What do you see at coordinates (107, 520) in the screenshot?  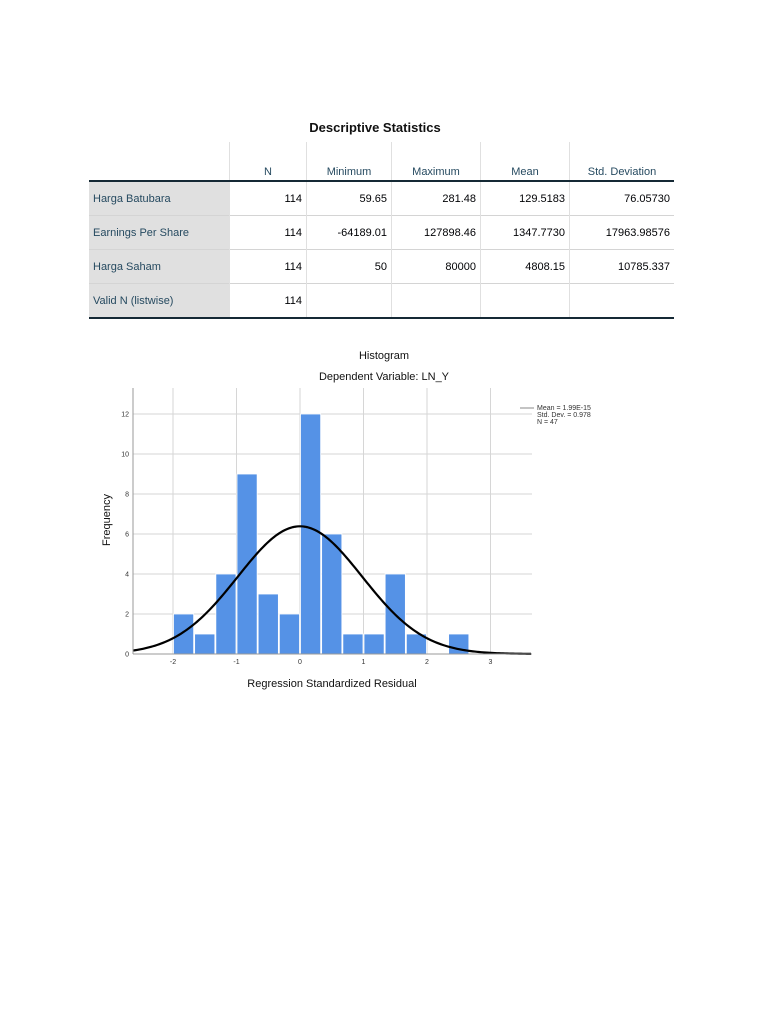 I see `y-axis-label: Frequency` at bounding box center [107, 520].